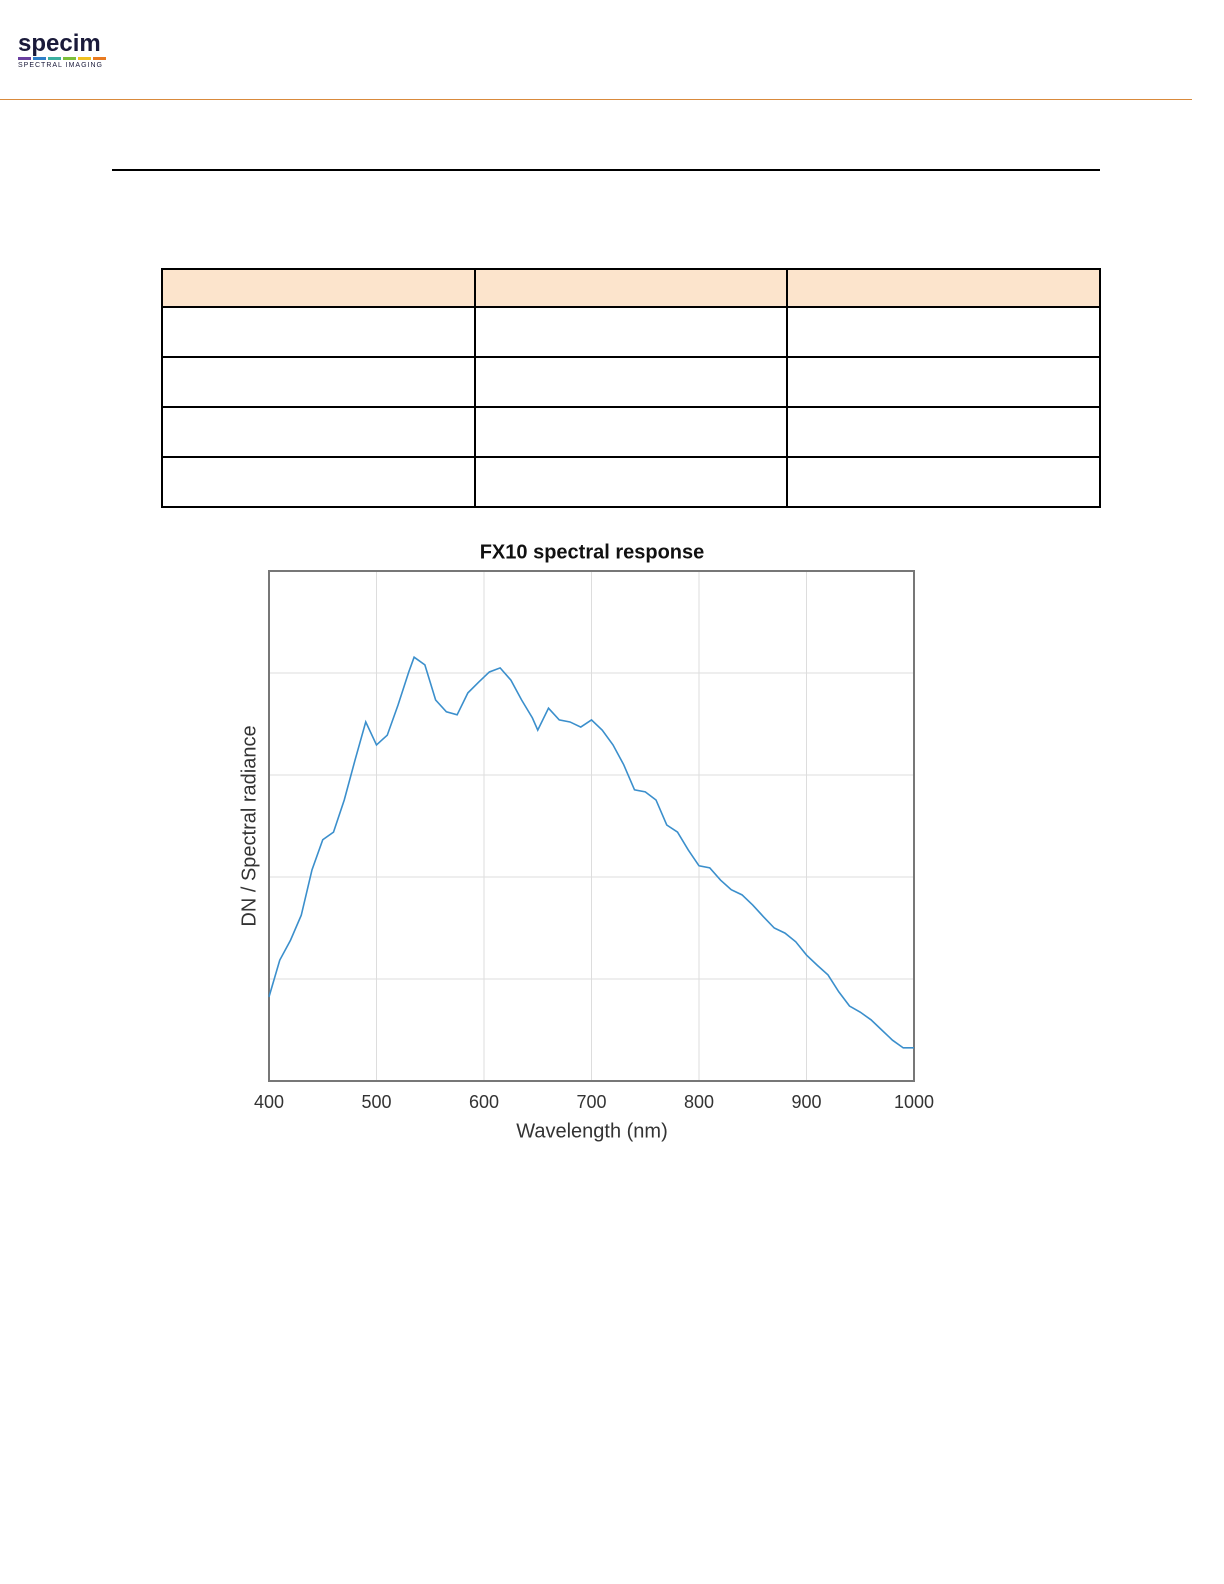 Image resolution: width=1224 pixels, height=1584 pixels. I want to click on logo-word: specim, so click(59, 43).